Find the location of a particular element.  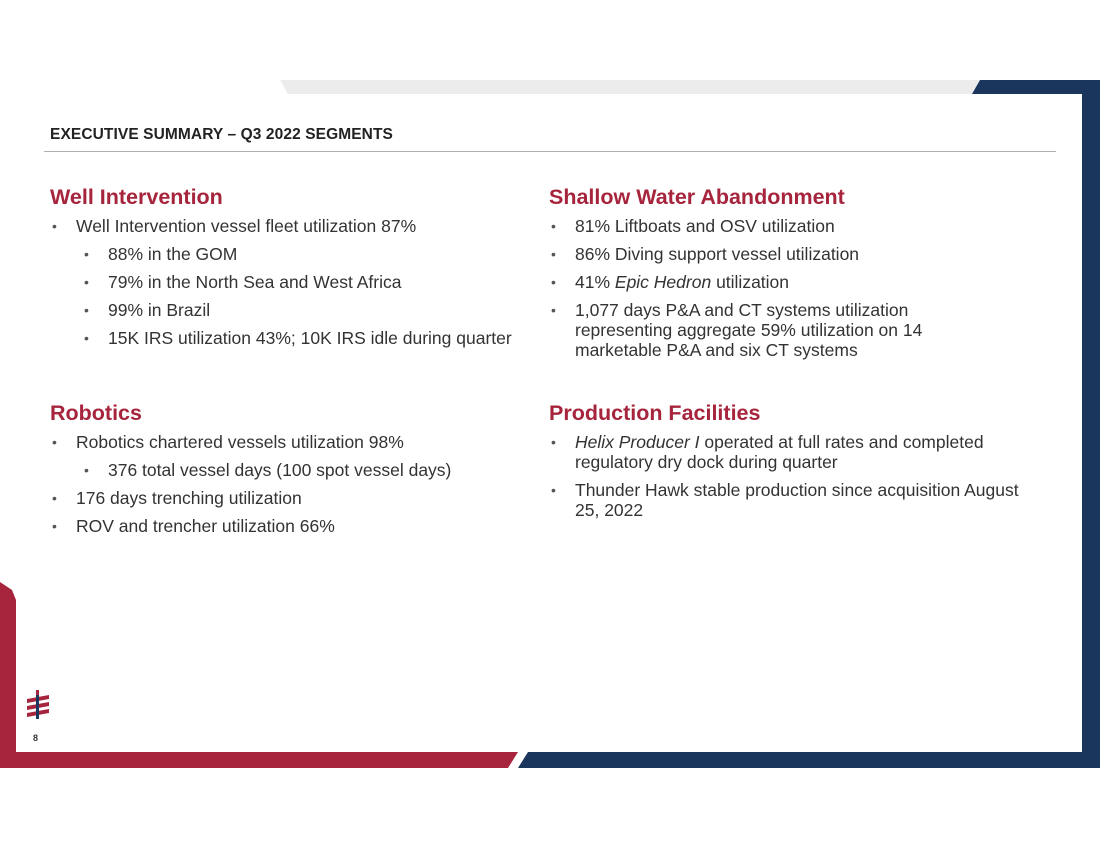

list-item: 88% in the GOM is located at coordinates (285, 254).